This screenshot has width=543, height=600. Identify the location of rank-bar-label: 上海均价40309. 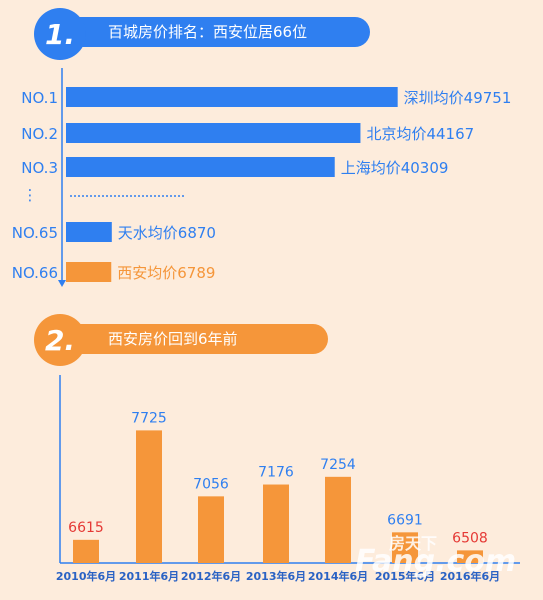
(395, 168).